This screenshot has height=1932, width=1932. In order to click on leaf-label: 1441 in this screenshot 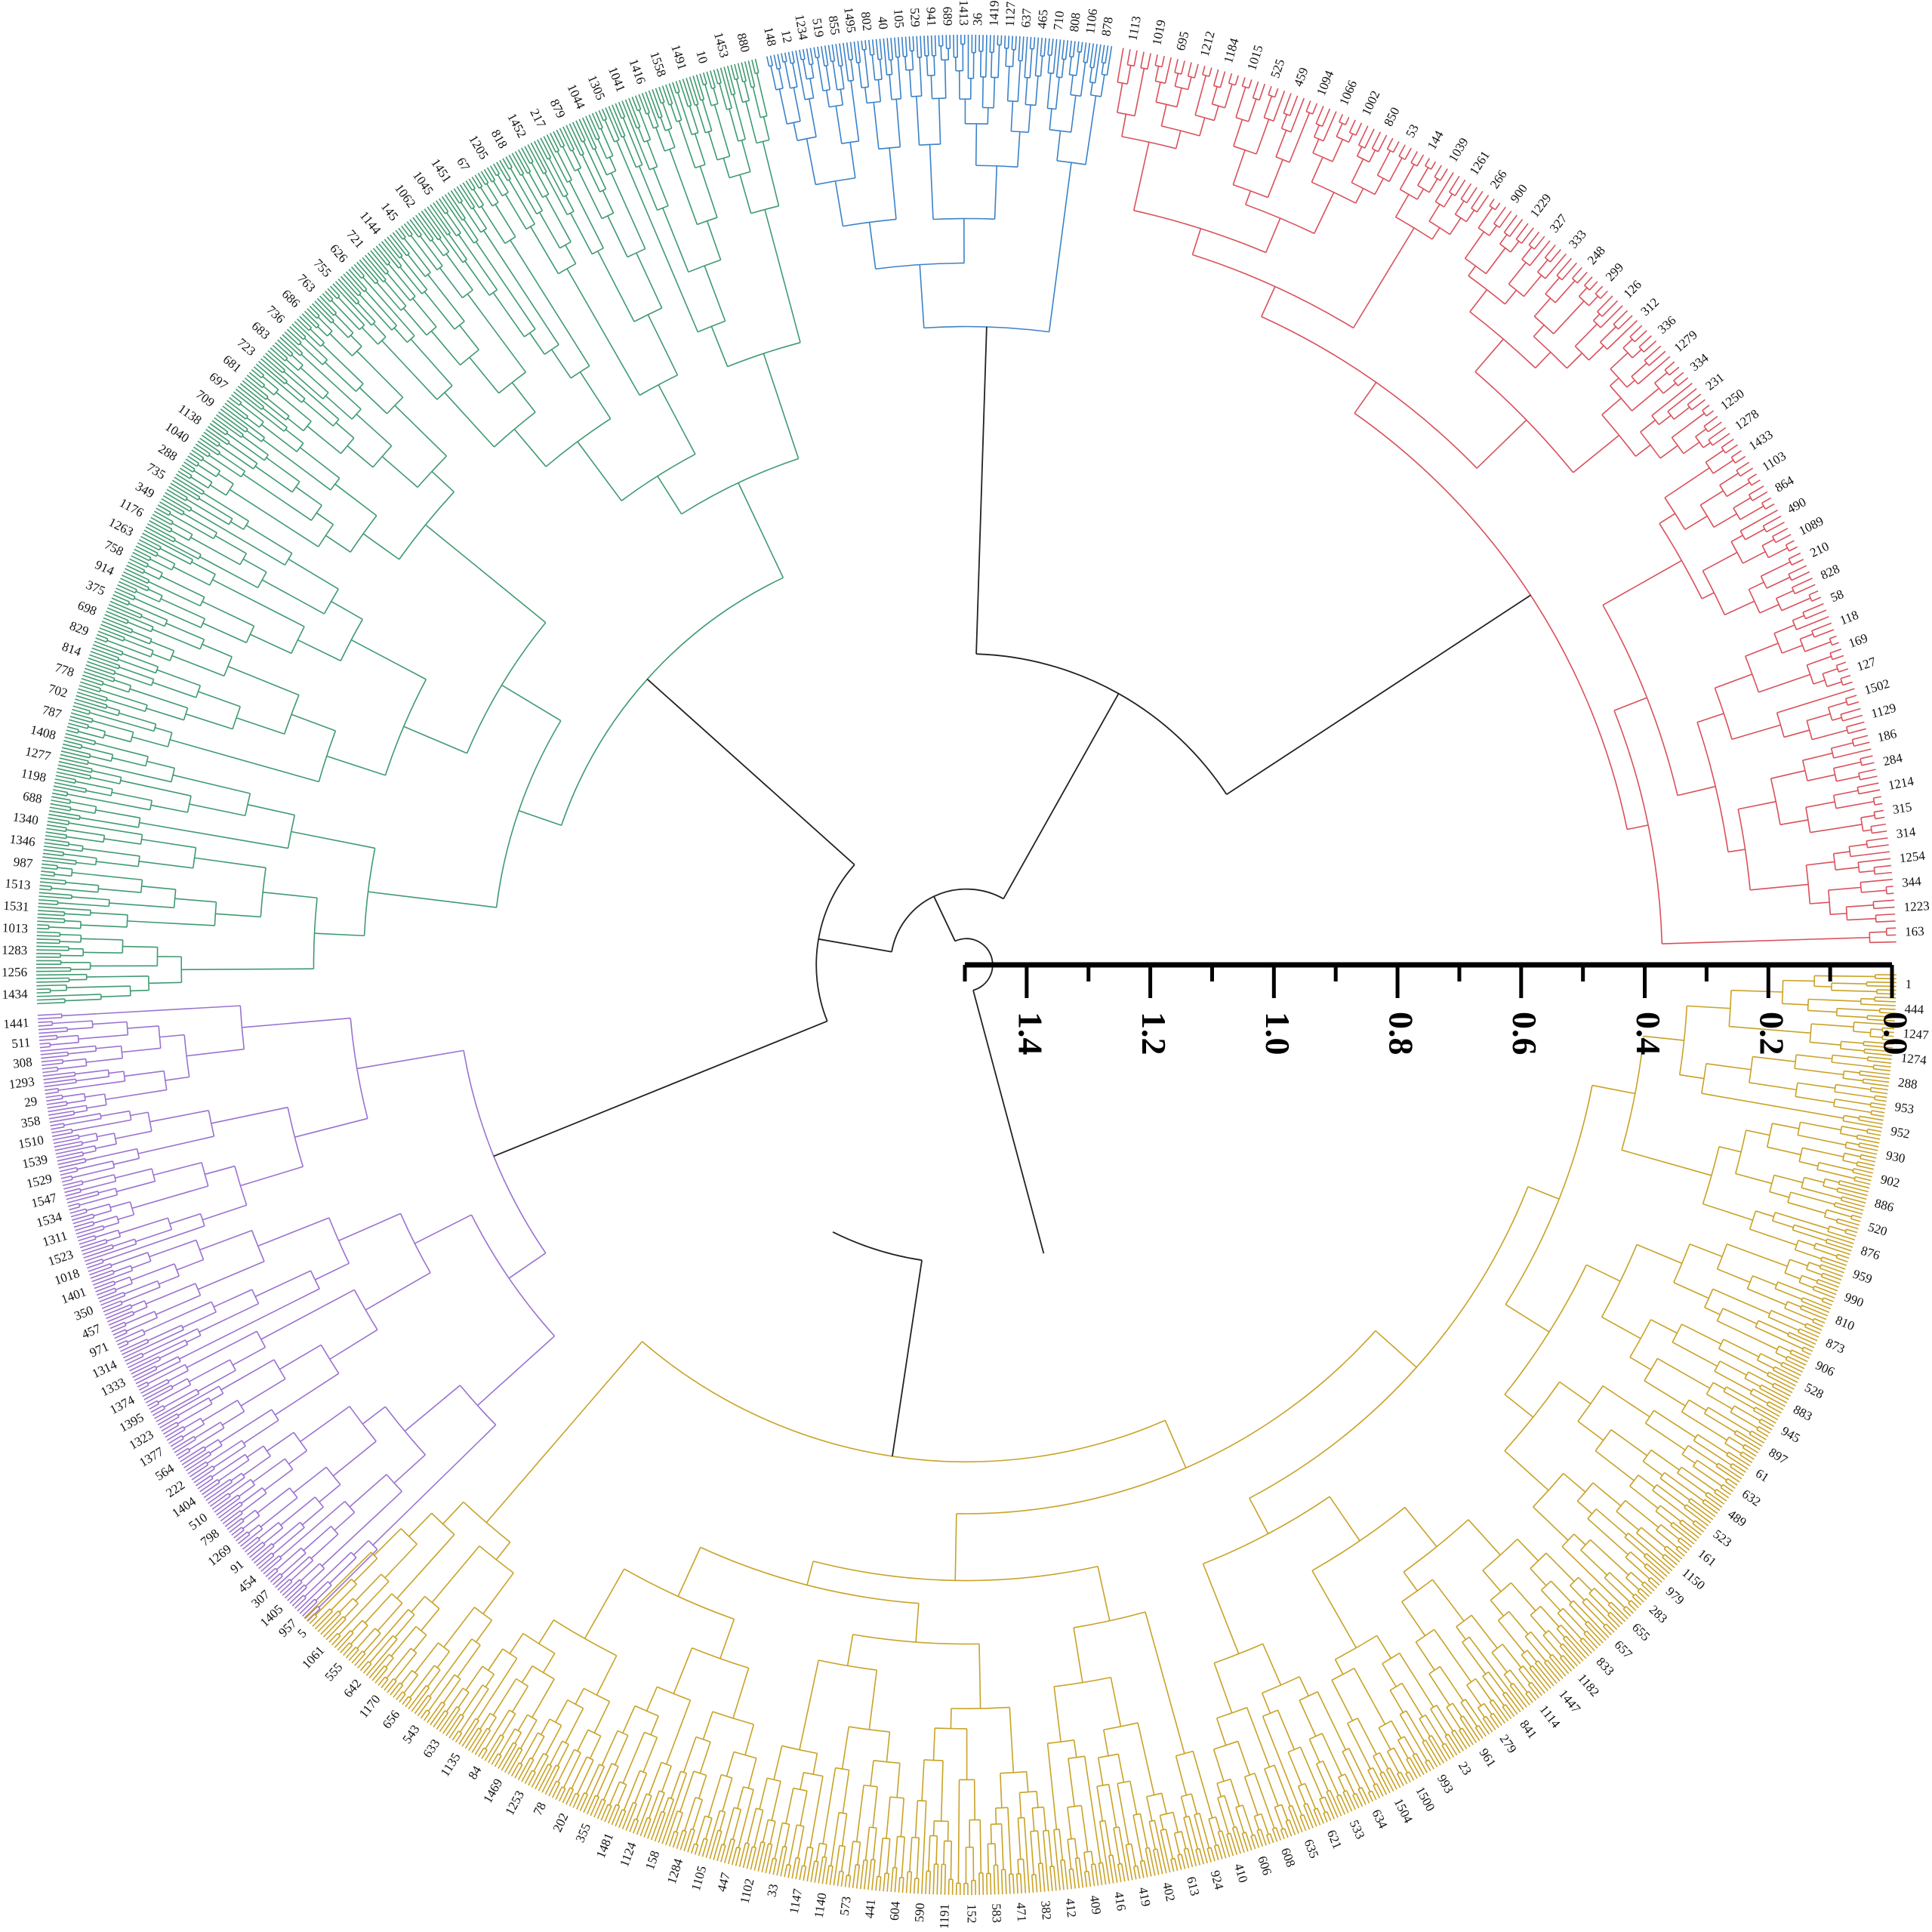, I will do `click(16, 1023)`.